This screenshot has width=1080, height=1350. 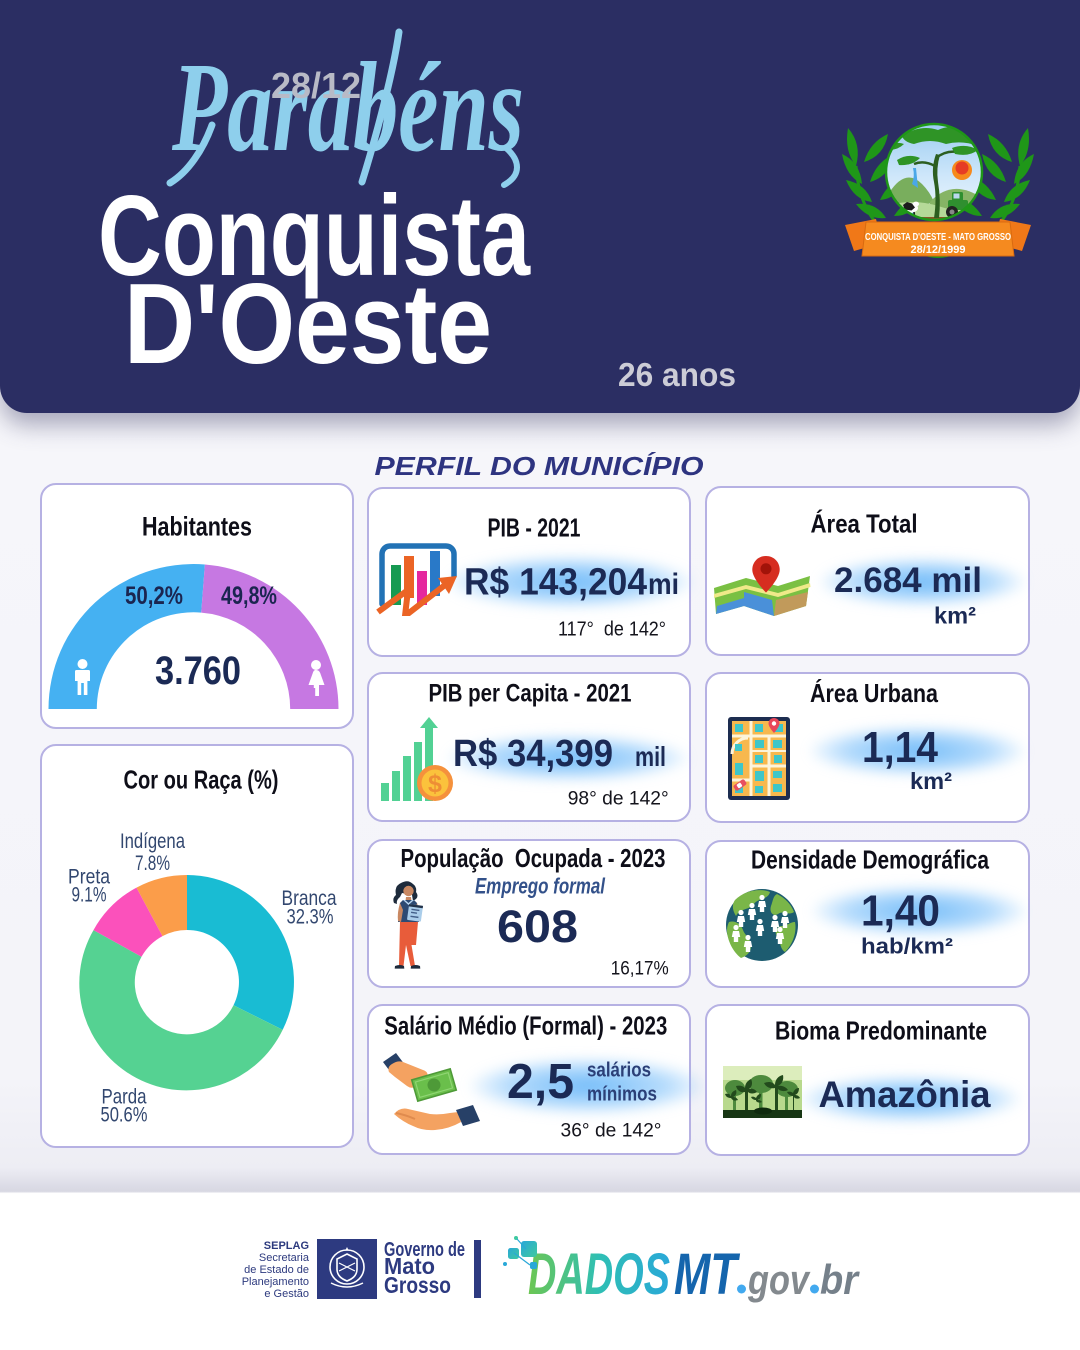 What do you see at coordinates (525, 1026) in the screenshot?
I see `svg-text: Salário Médio (Formal) - 2023` at bounding box center [525, 1026].